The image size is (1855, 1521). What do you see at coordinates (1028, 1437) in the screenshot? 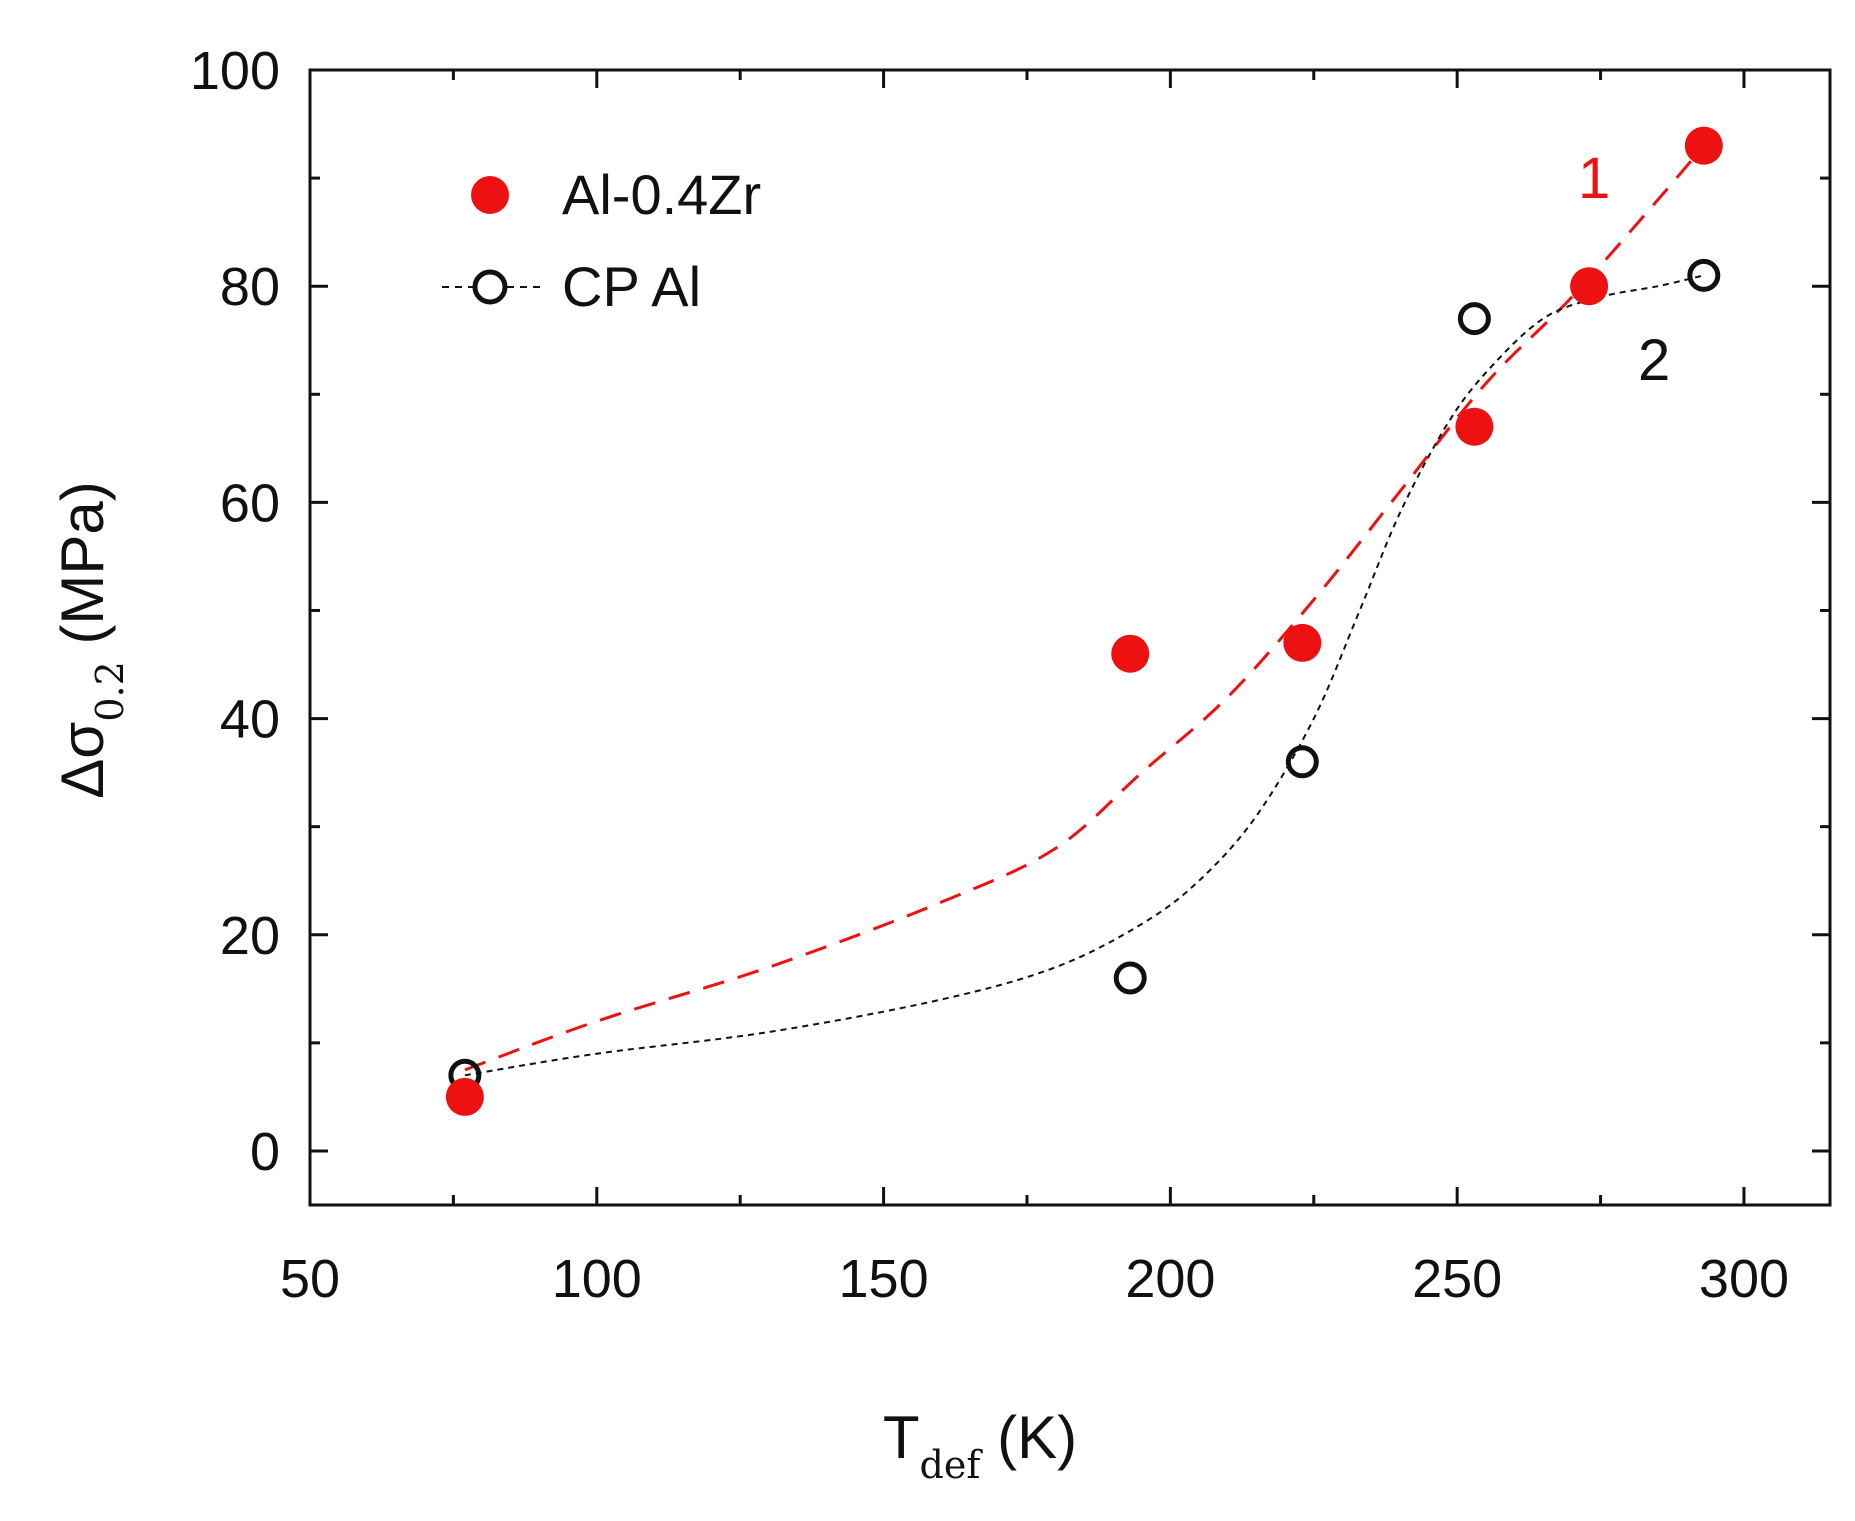
I see `x-axis-title-unit: (K)` at bounding box center [1028, 1437].